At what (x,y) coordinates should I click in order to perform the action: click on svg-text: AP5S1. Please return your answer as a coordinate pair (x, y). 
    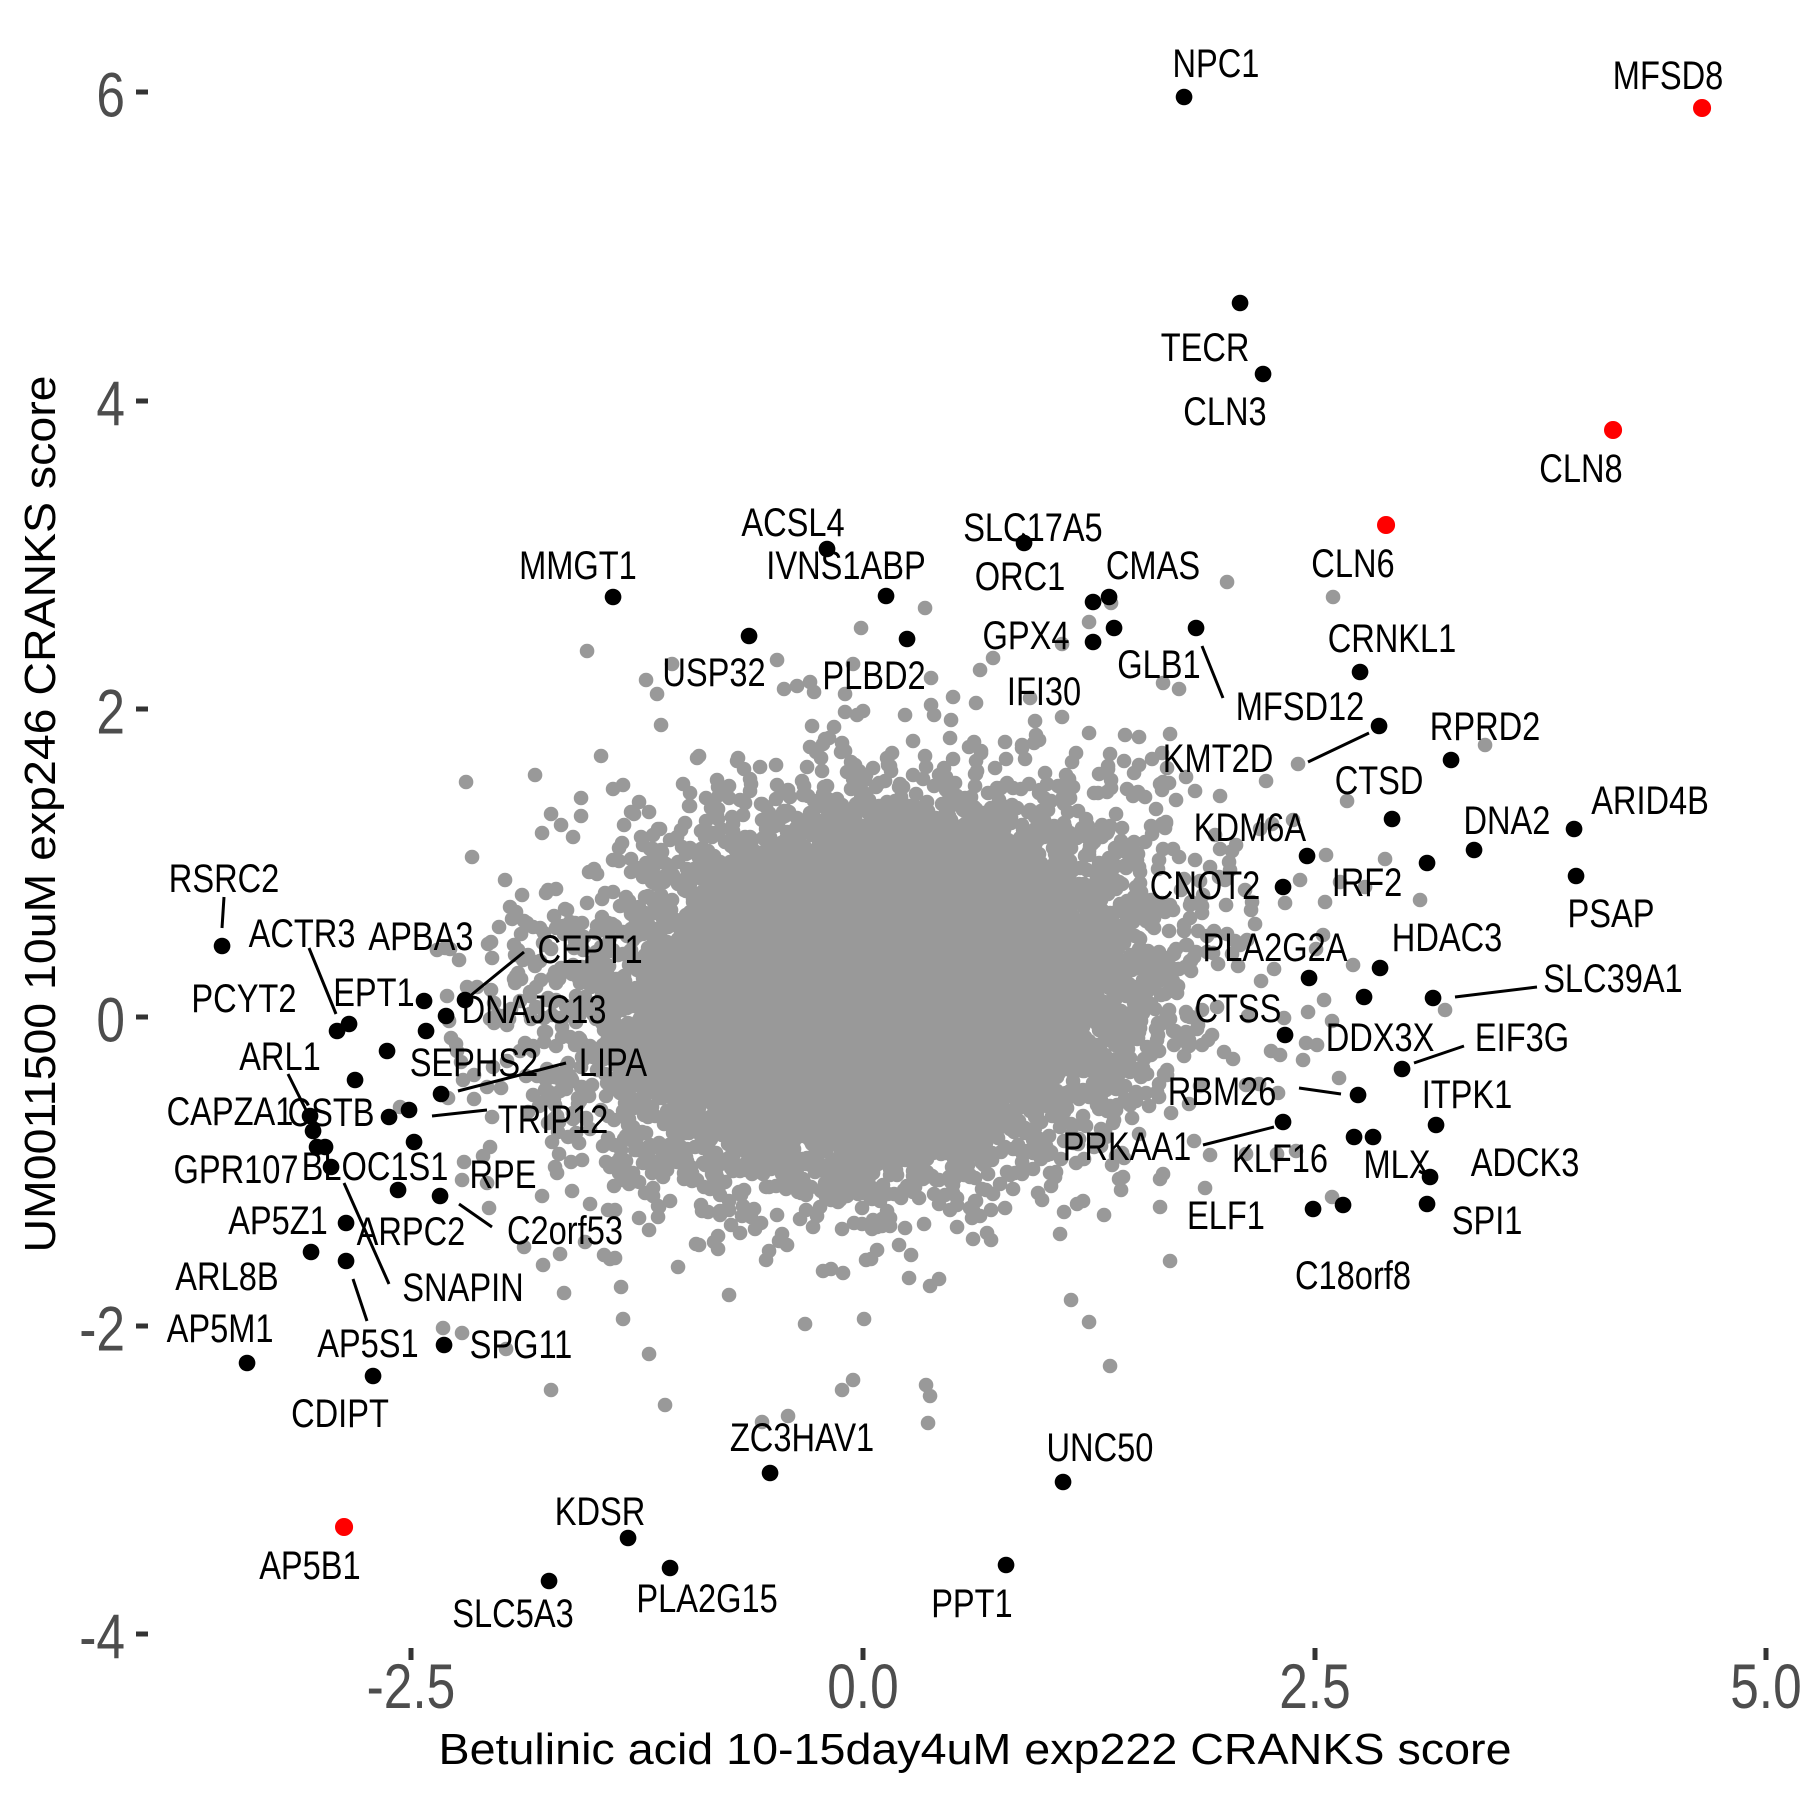
    Looking at the image, I should click on (368, 1344).